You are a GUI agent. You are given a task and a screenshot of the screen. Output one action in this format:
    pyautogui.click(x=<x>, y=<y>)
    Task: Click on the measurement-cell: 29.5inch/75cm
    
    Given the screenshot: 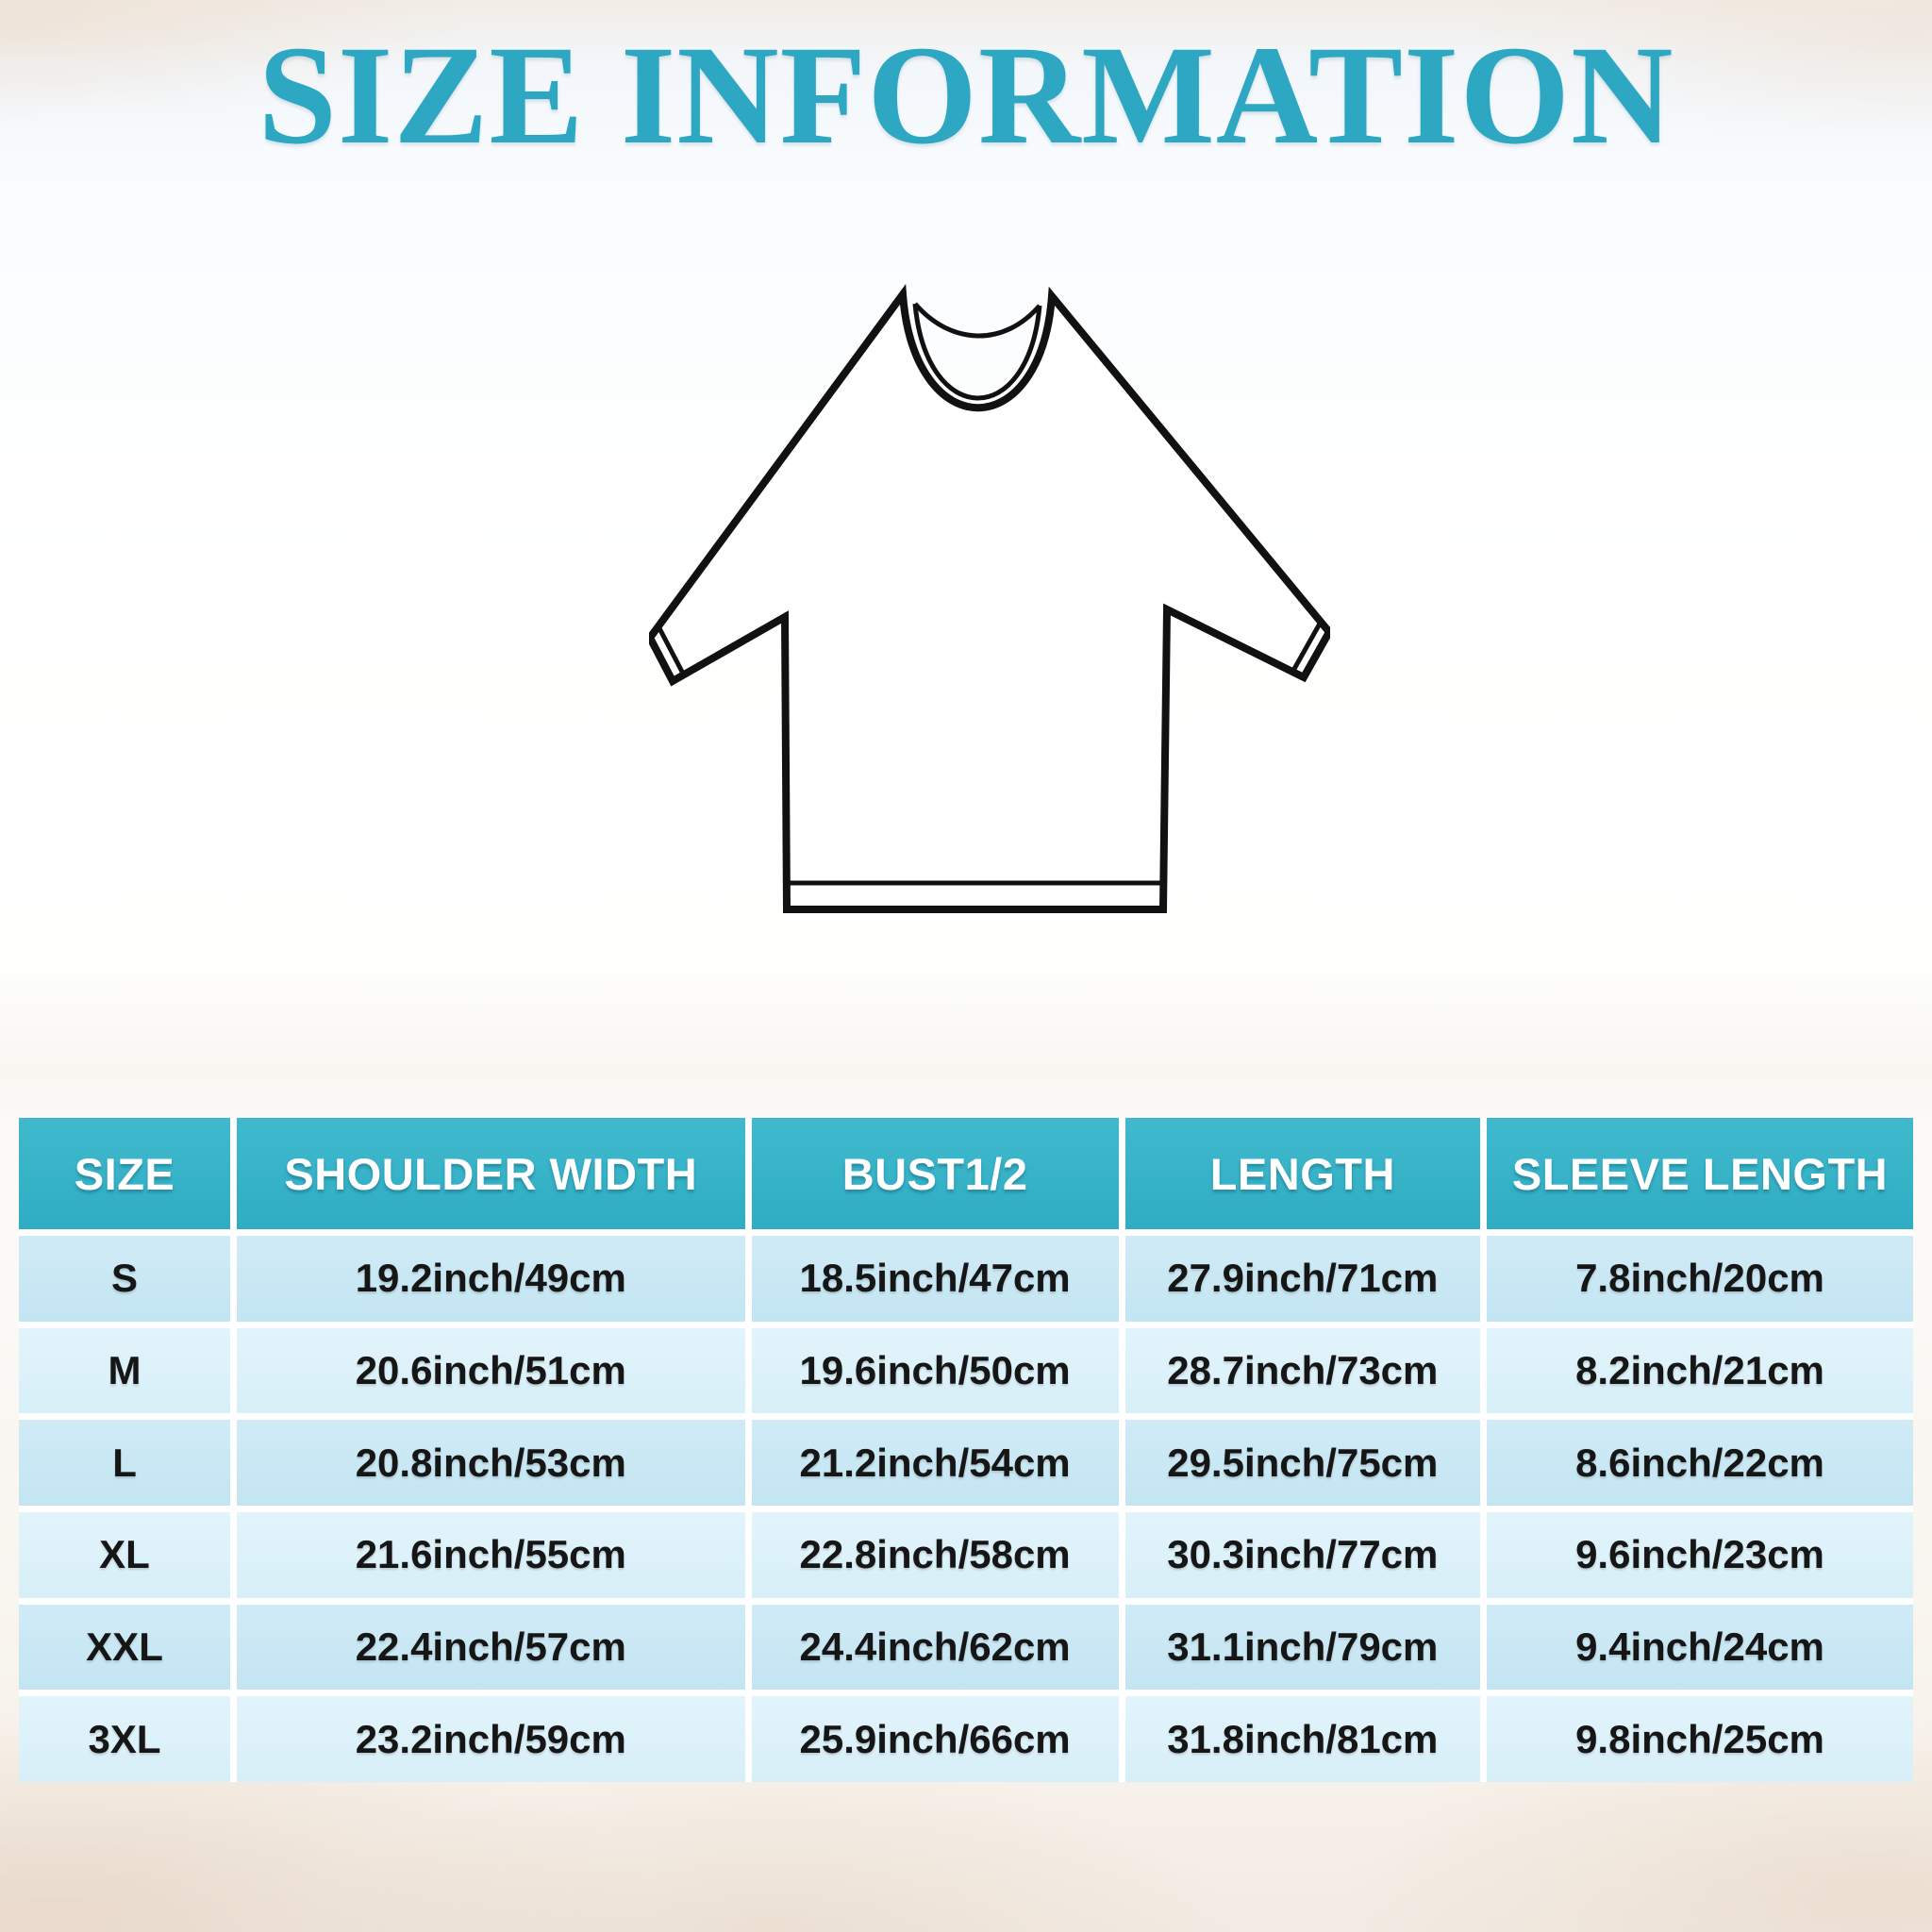 What is the action you would take?
    pyautogui.click(x=1302, y=1463)
    